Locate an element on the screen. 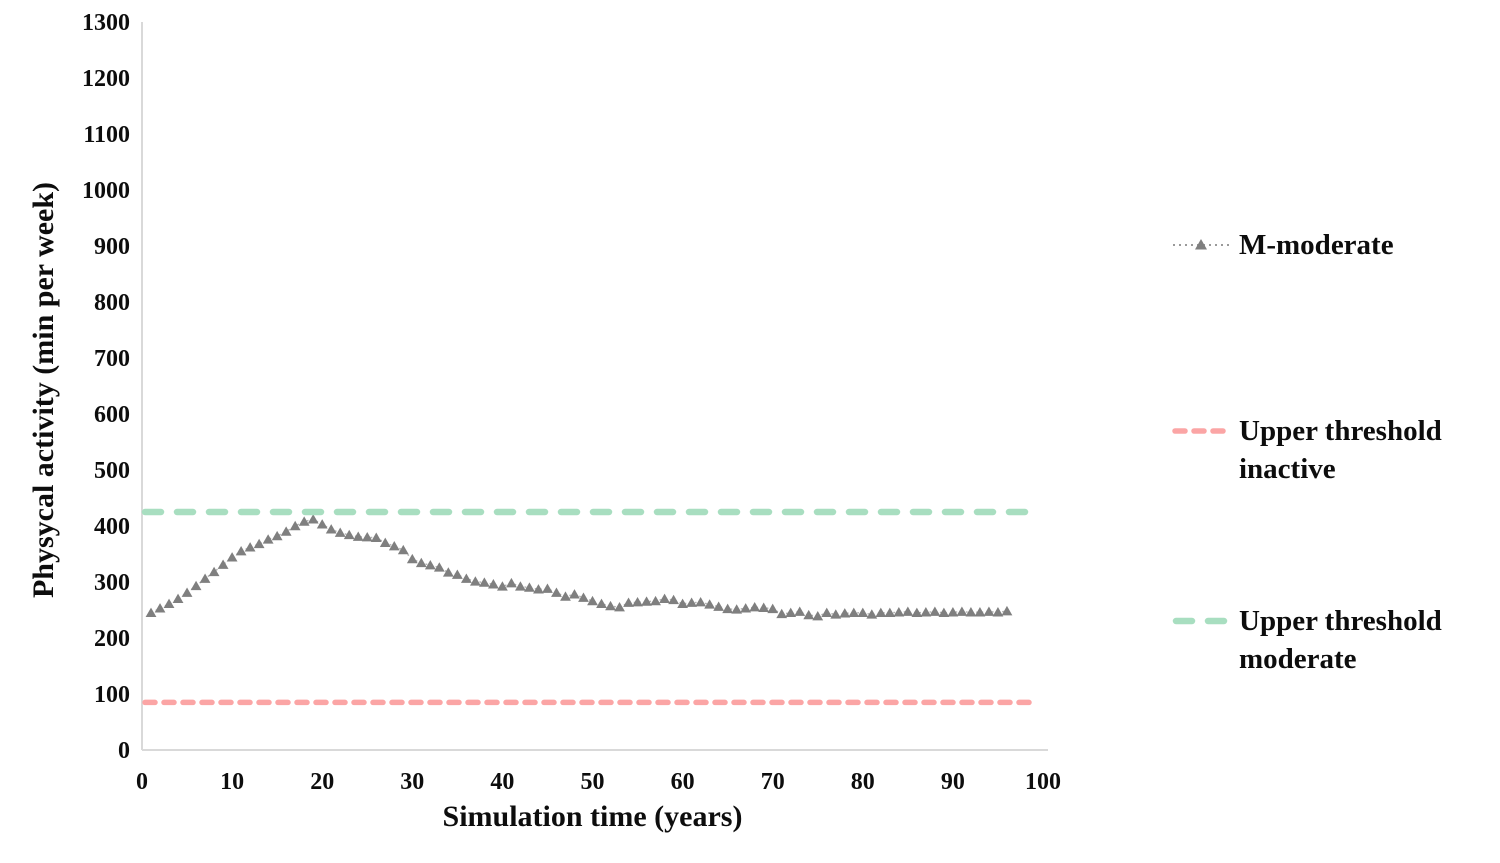  legend-label-upper-threshold-moderate: Upper threshold moderate is located at coordinates (1340, 640).